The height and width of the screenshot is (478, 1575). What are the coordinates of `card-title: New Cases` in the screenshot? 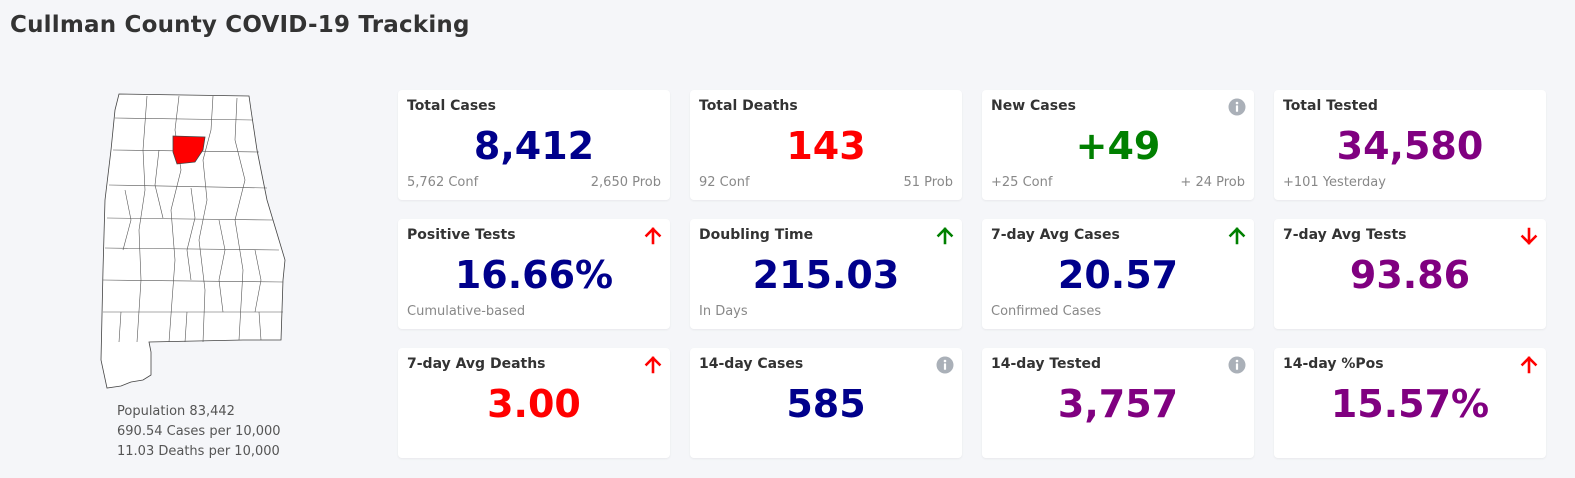 It's located at (1033, 106).